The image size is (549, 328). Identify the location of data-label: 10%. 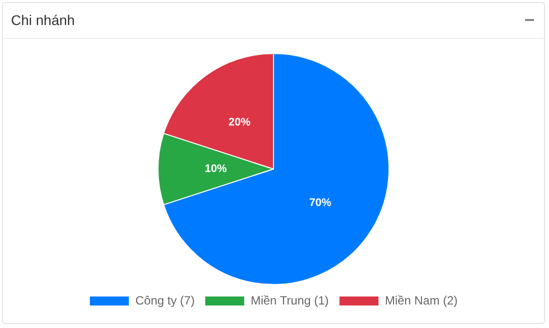
(215, 169).